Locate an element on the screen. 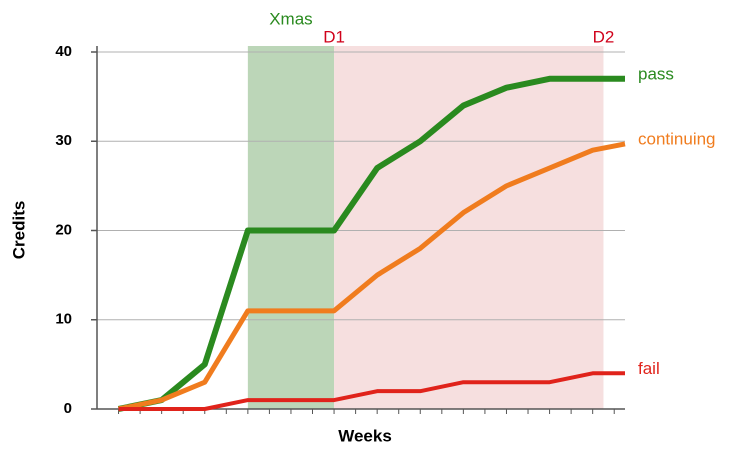  y-tick-label: 0 is located at coordinates (68, 408).